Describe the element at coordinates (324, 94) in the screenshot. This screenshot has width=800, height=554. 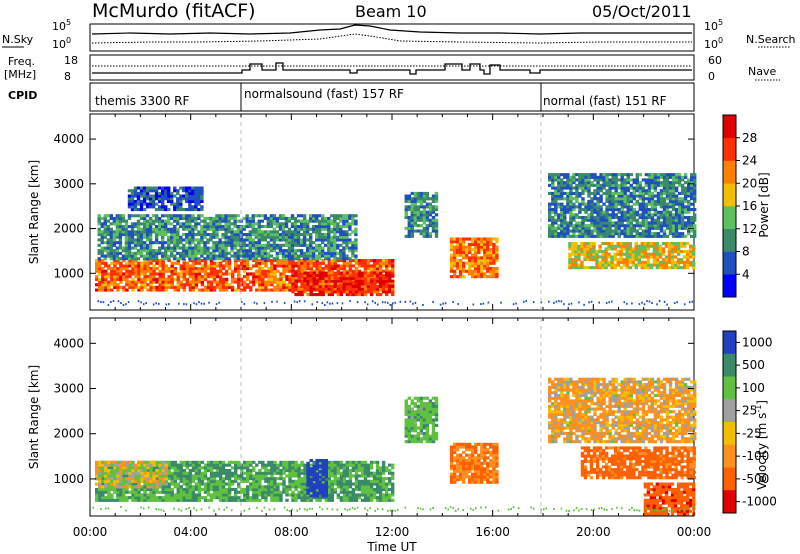
I see `cpid-mode-2: normalsound (fast) 157 RF` at that location.